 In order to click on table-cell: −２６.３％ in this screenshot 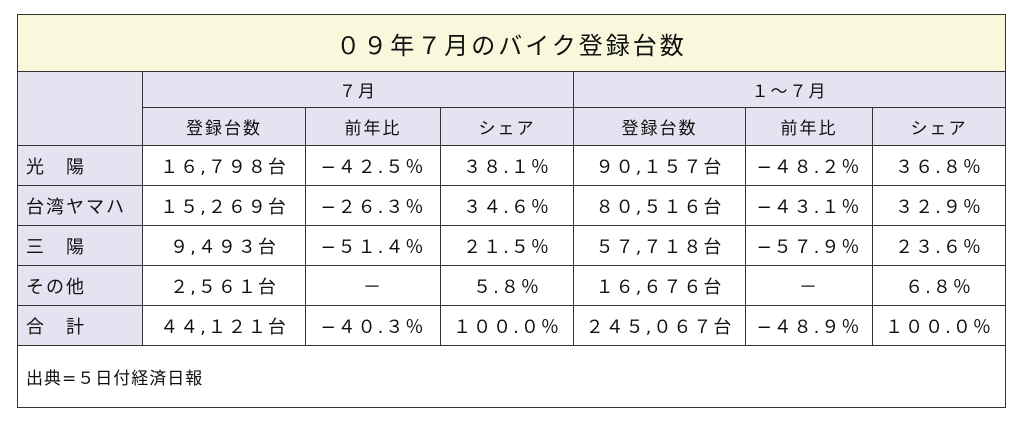, I will do `click(373, 205)`.